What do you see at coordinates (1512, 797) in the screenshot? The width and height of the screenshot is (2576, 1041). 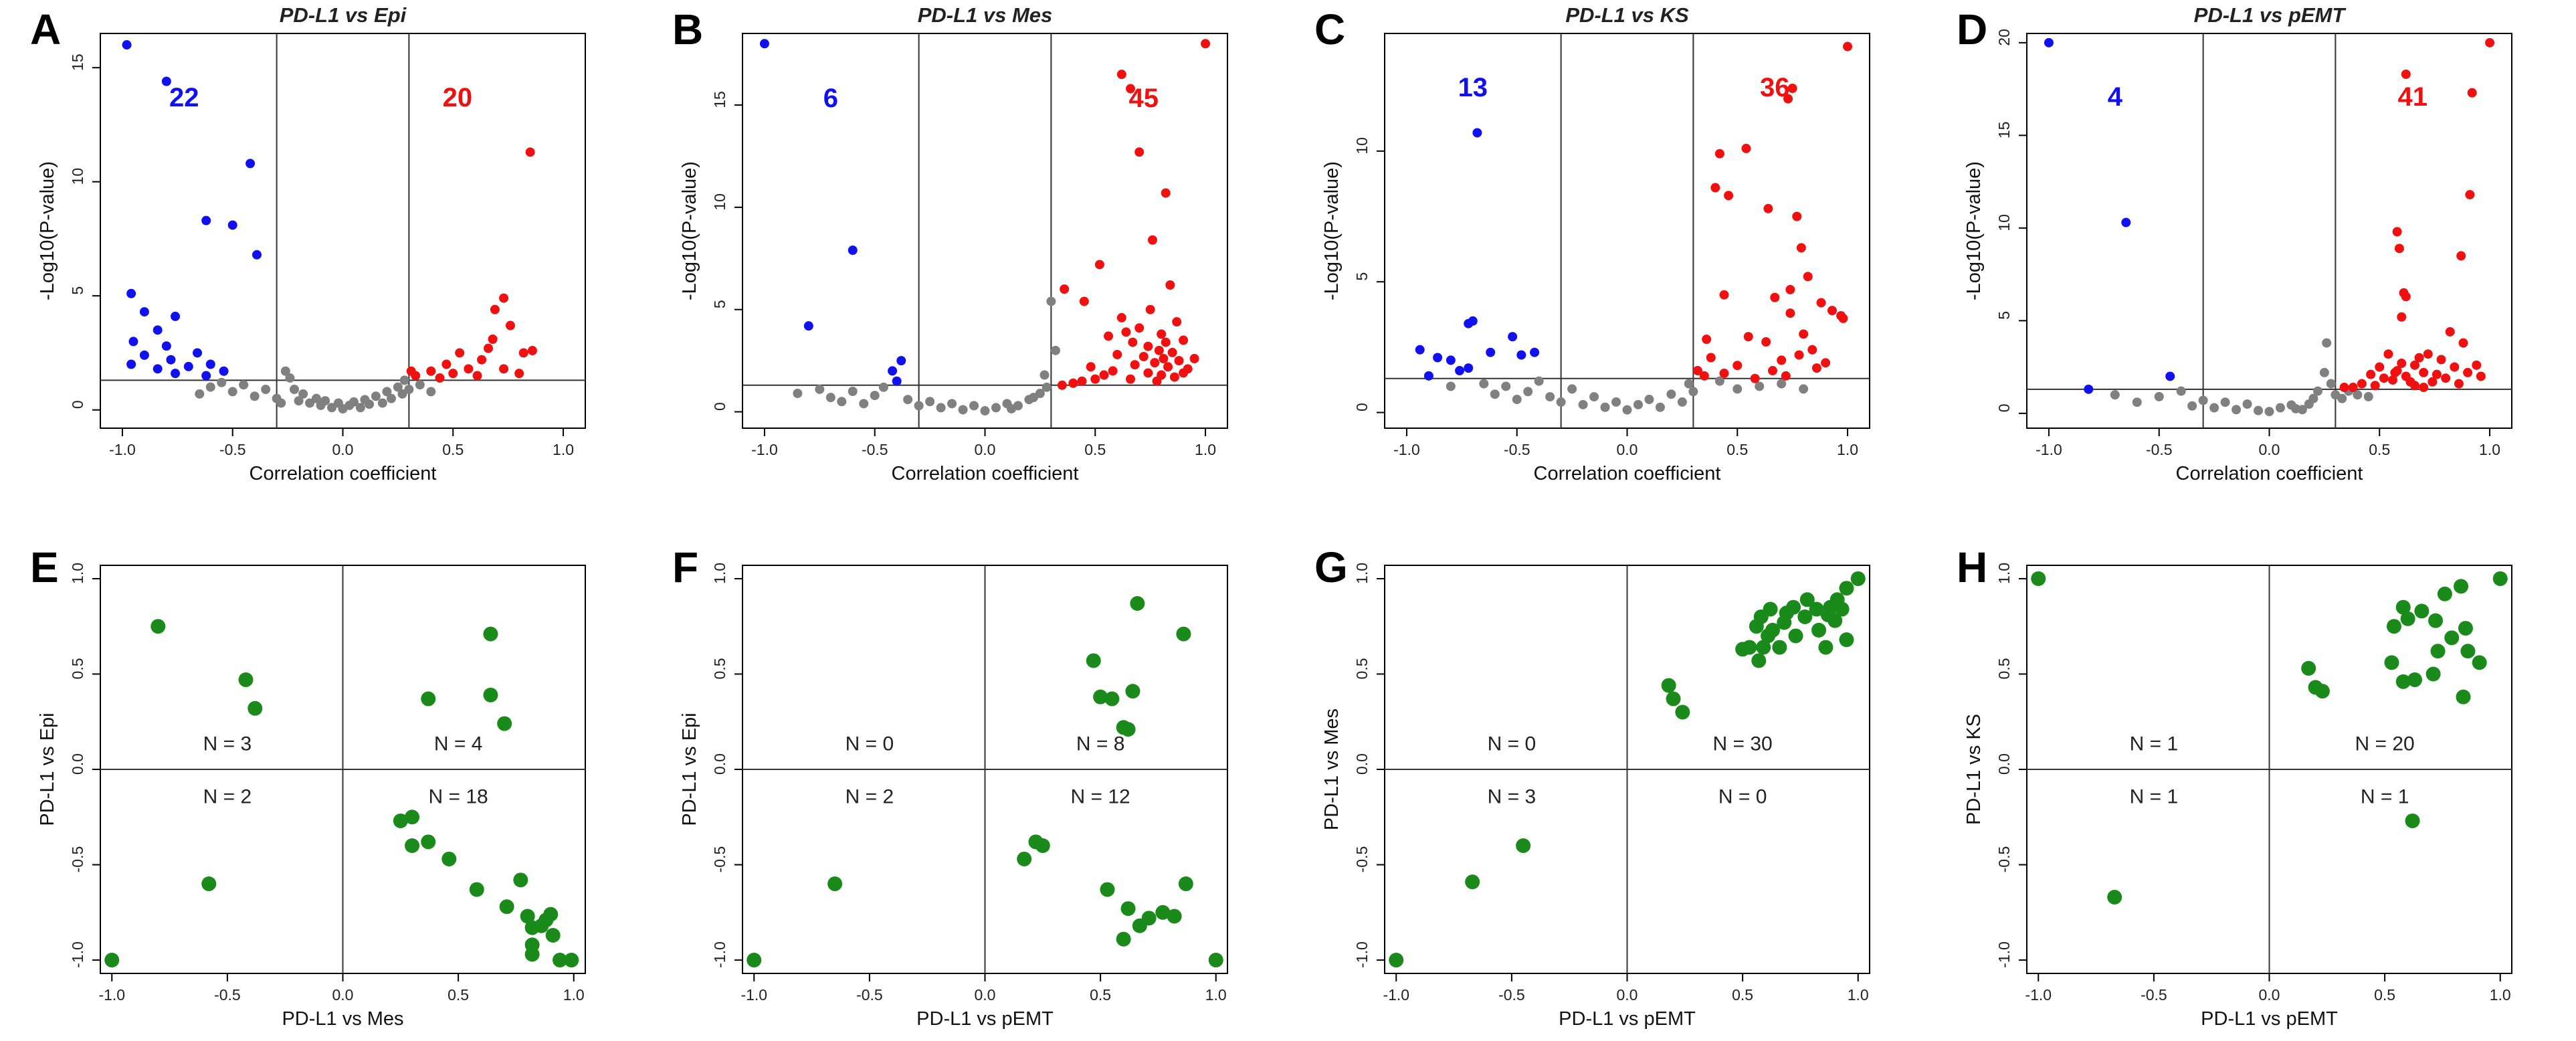 I see `quadrant-count-bl: N = 3` at bounding box center [1512, 797].